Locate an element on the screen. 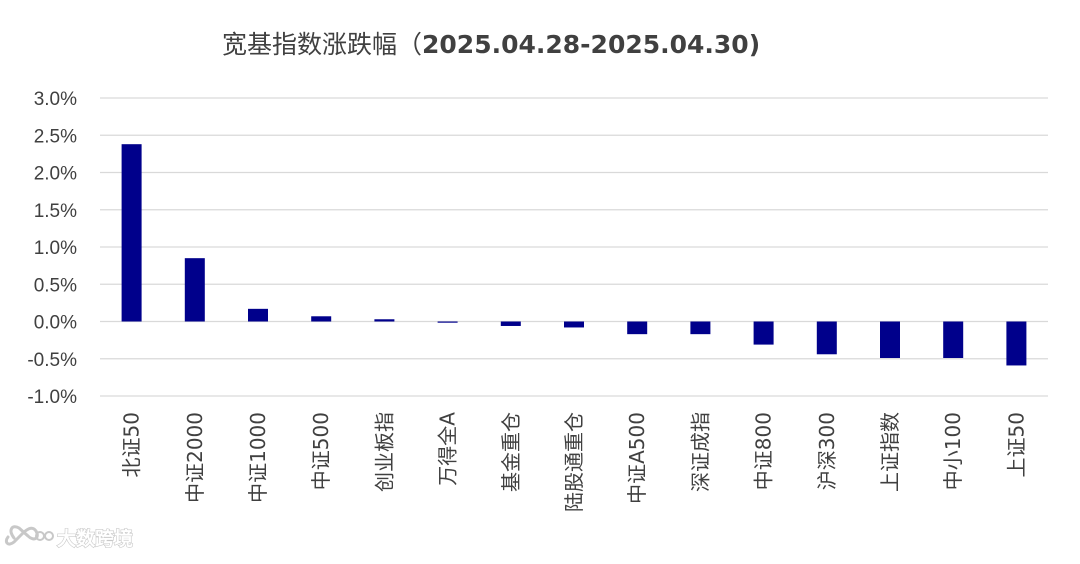  x-tick-label: 创业板指 is located at coordinates (384, 452).